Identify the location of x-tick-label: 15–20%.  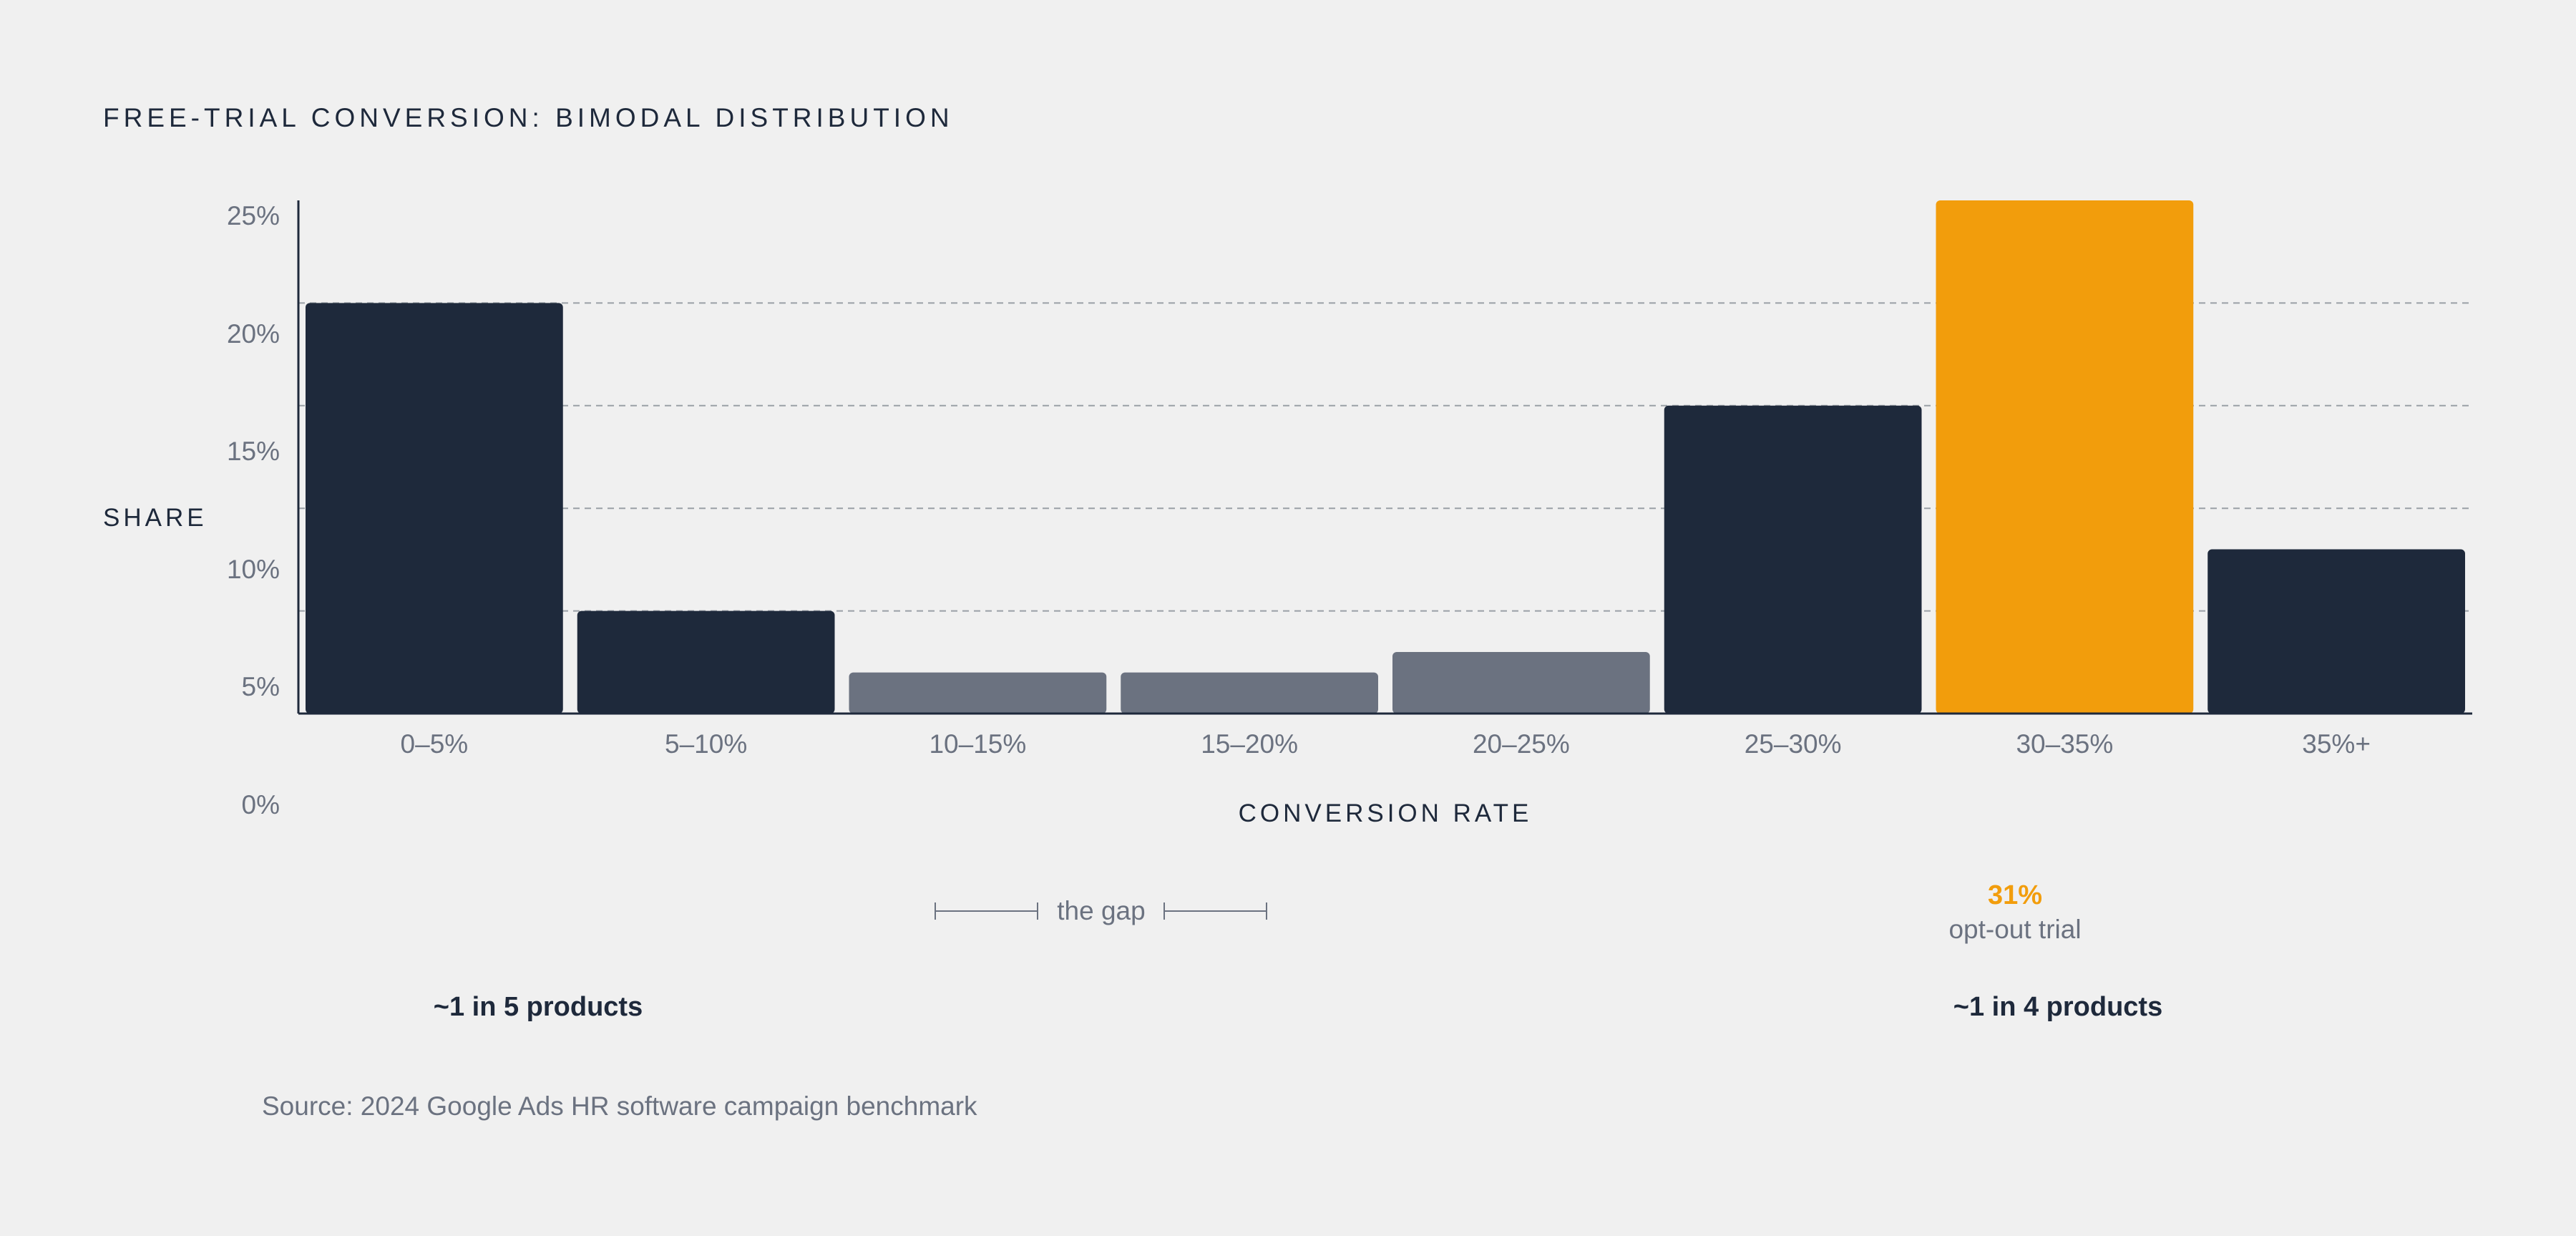
(1249, 744).